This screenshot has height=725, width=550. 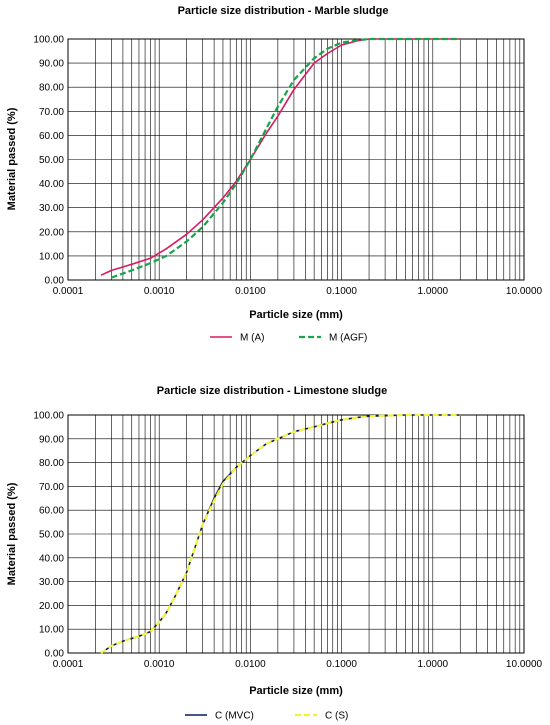 What do you see at coordinates (266, 716) in the screenshot?
I see `legend: C (MVC) C (S)` at bounding box center [266, 716].